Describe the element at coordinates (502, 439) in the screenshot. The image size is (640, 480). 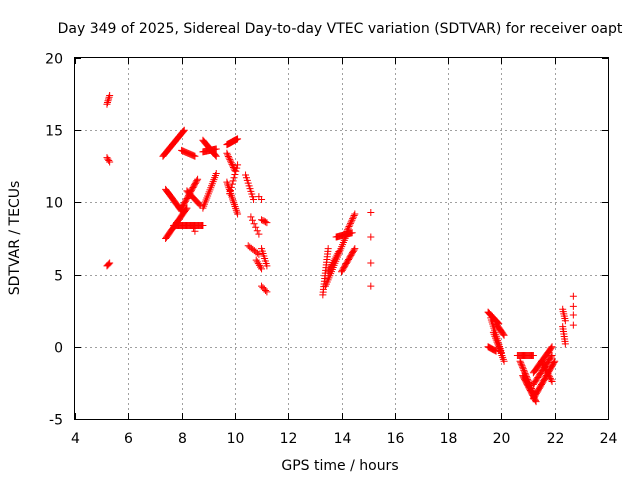
I see `x-tick-label: 20` at that location.